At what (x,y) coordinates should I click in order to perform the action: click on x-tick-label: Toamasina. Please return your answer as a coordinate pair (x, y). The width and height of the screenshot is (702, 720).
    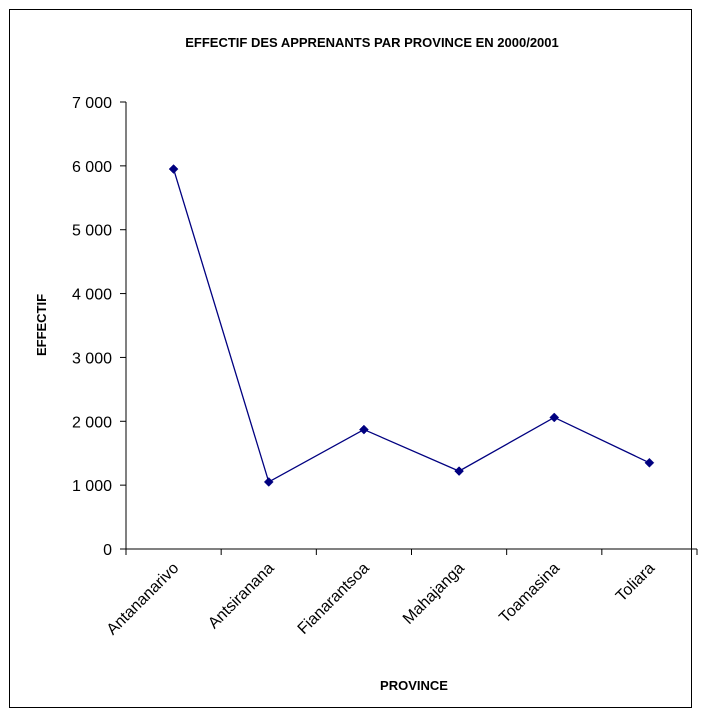
    Looking at the image, I should click on (529, 593).